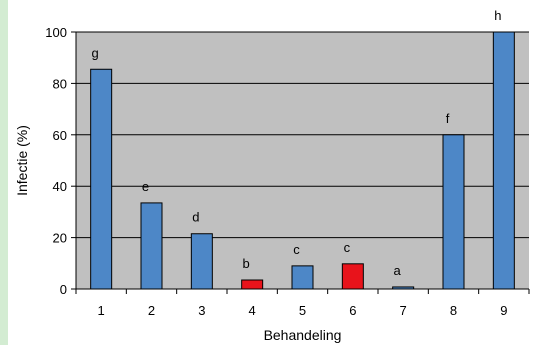 The height and width of the screenshot is (345, 536). Describe the element at coordinates (95, 52) in the screenshot. I see `bar-letter-1: g` at that location.